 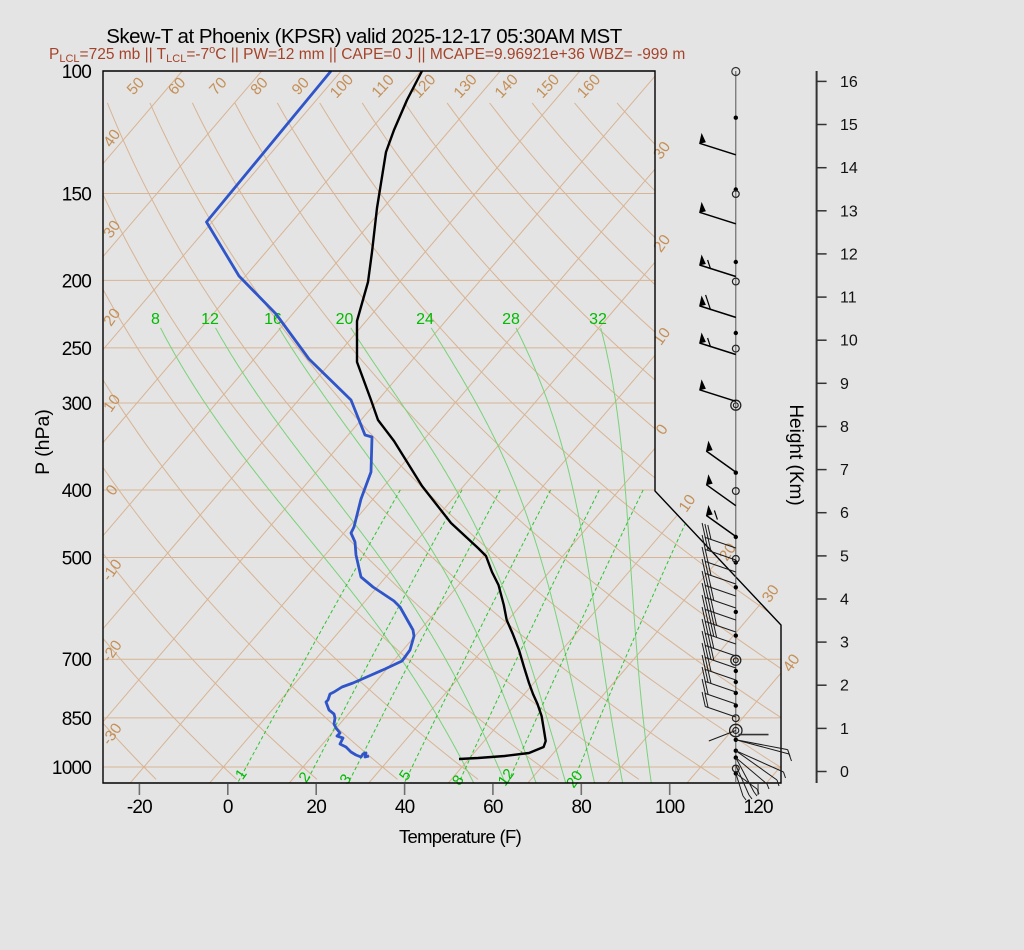 What do you see at coordinates (795, 454) in the screenshot?
I see `svg-text: Height (Km)` at bounding box center [795, 454].